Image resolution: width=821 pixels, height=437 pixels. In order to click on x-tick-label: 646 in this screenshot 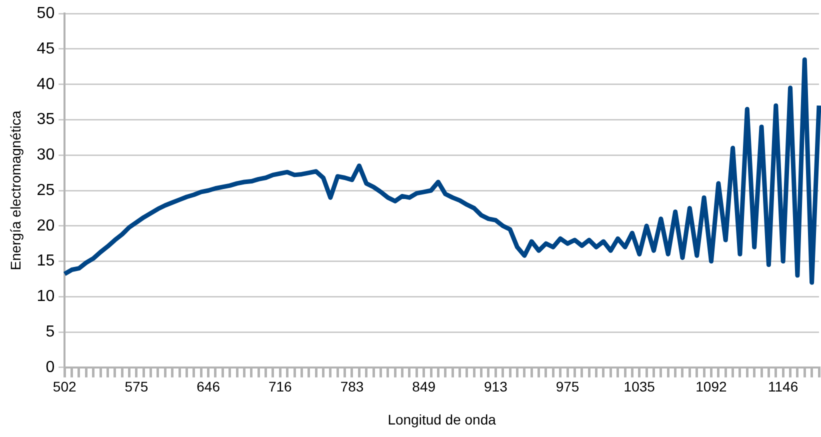, I will do `click(208, 386)`.